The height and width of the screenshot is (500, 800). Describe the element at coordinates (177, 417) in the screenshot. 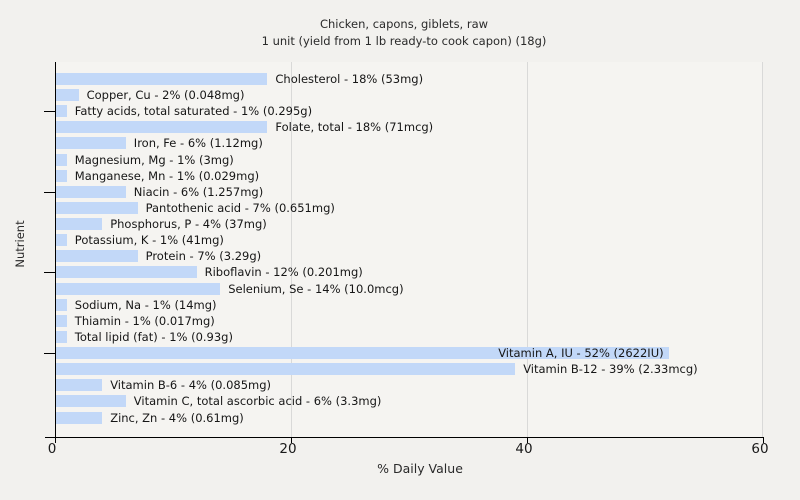

I see `bar-label: Zinc, Zn - 4% (0.61mg)` at that location.